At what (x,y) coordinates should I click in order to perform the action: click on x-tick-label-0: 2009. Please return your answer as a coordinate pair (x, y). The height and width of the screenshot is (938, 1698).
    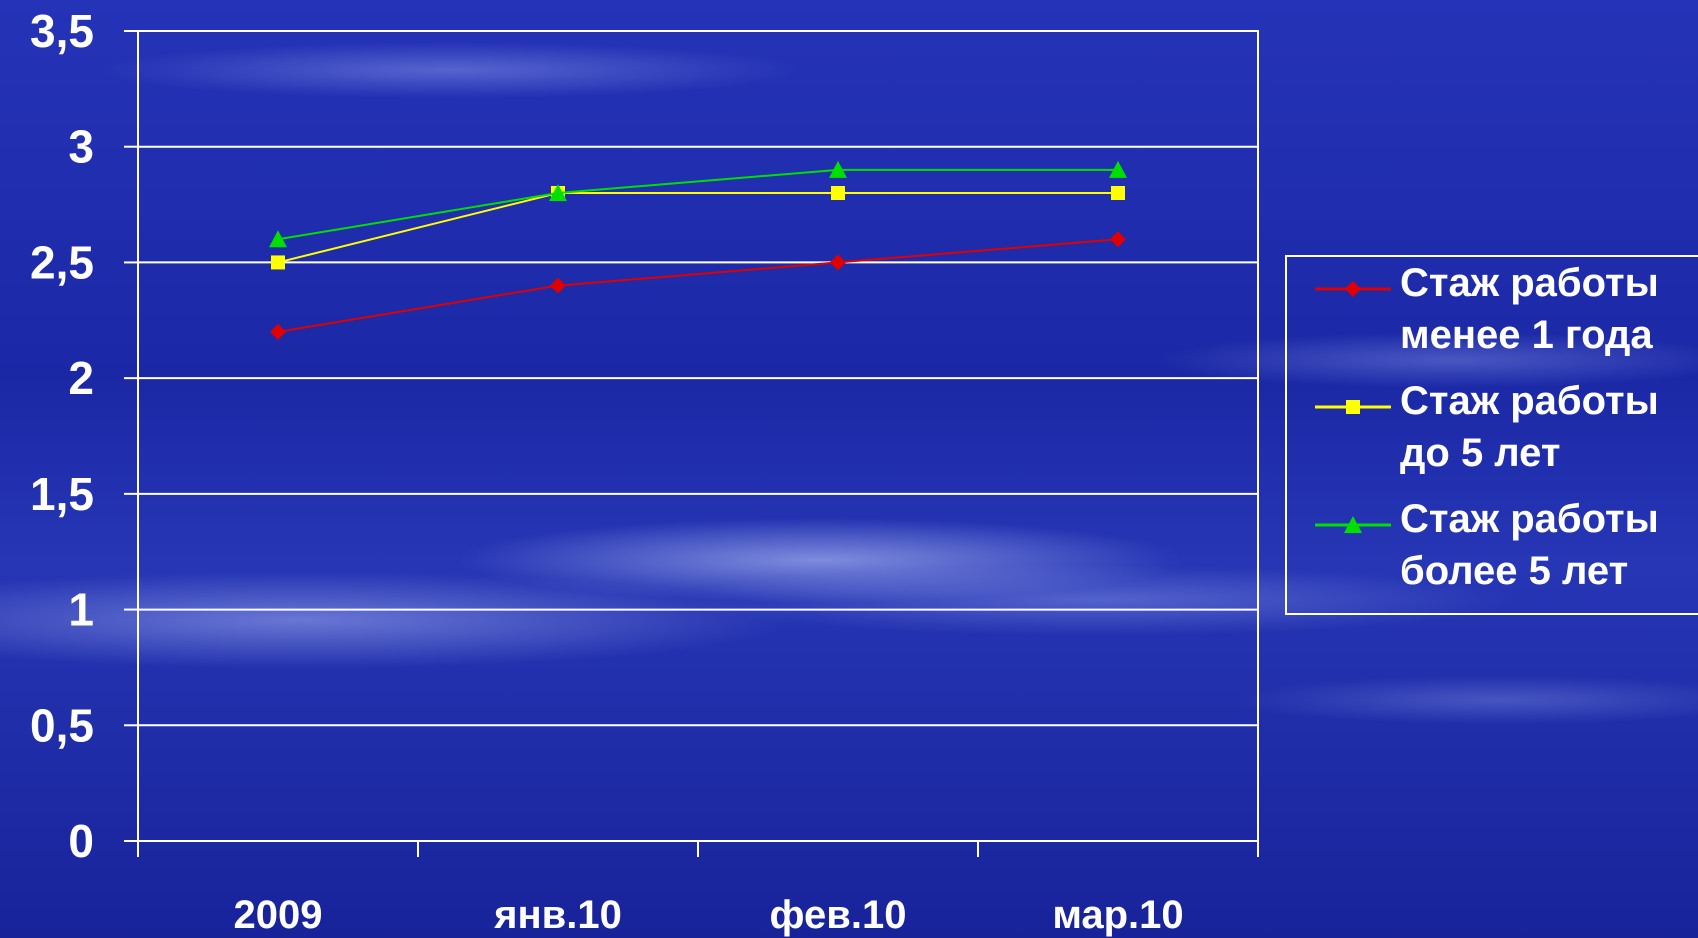
    Looking at the image, I should click on (278, 915).